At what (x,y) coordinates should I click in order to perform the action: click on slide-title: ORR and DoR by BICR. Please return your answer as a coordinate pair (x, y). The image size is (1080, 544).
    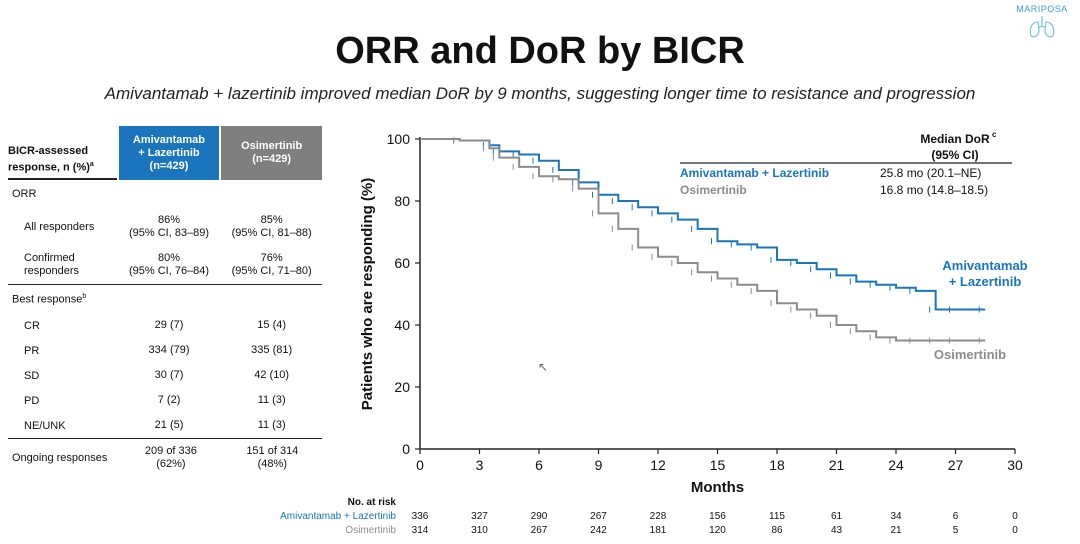
    Looking at the image, I should click on (540, 51).